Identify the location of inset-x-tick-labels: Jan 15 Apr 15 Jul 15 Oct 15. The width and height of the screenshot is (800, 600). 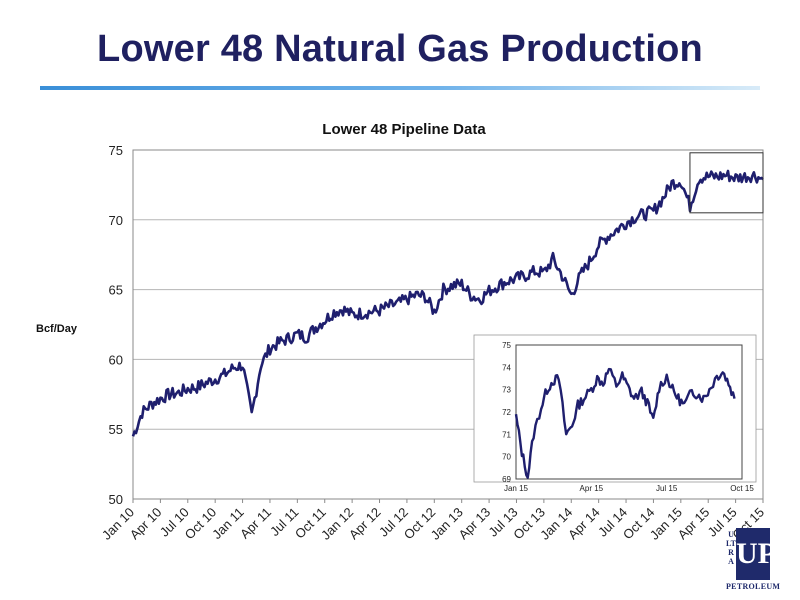
(629, 488).